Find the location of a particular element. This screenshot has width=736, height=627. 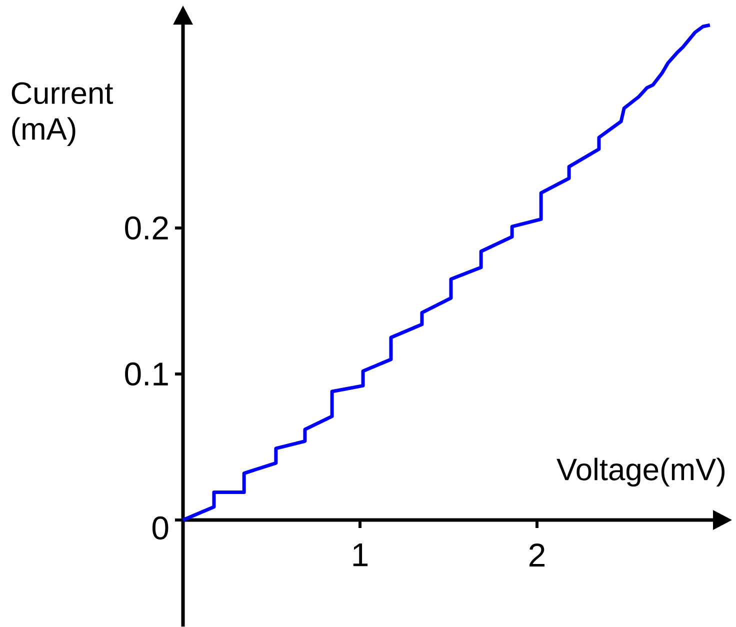

x-tick-label: 1 is located at coordinates (360, 555).